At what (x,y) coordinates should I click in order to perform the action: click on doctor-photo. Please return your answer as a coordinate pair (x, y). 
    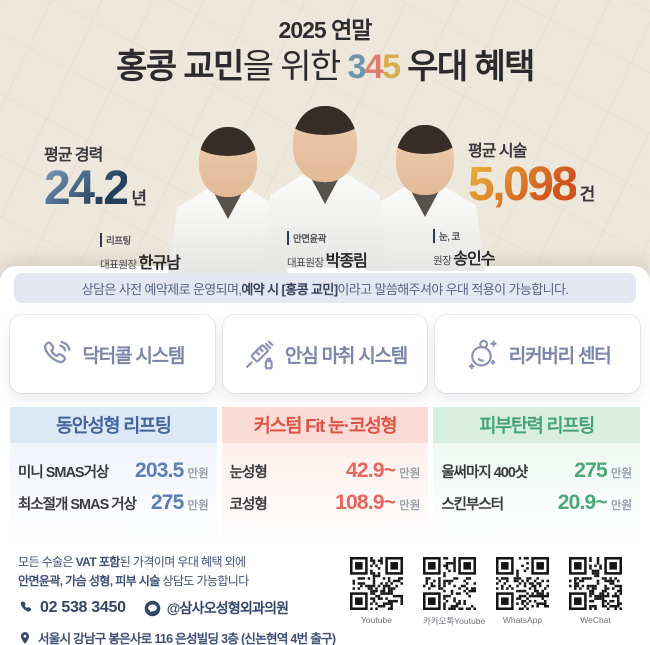
    Looking at the image, I should click on (325, 187).